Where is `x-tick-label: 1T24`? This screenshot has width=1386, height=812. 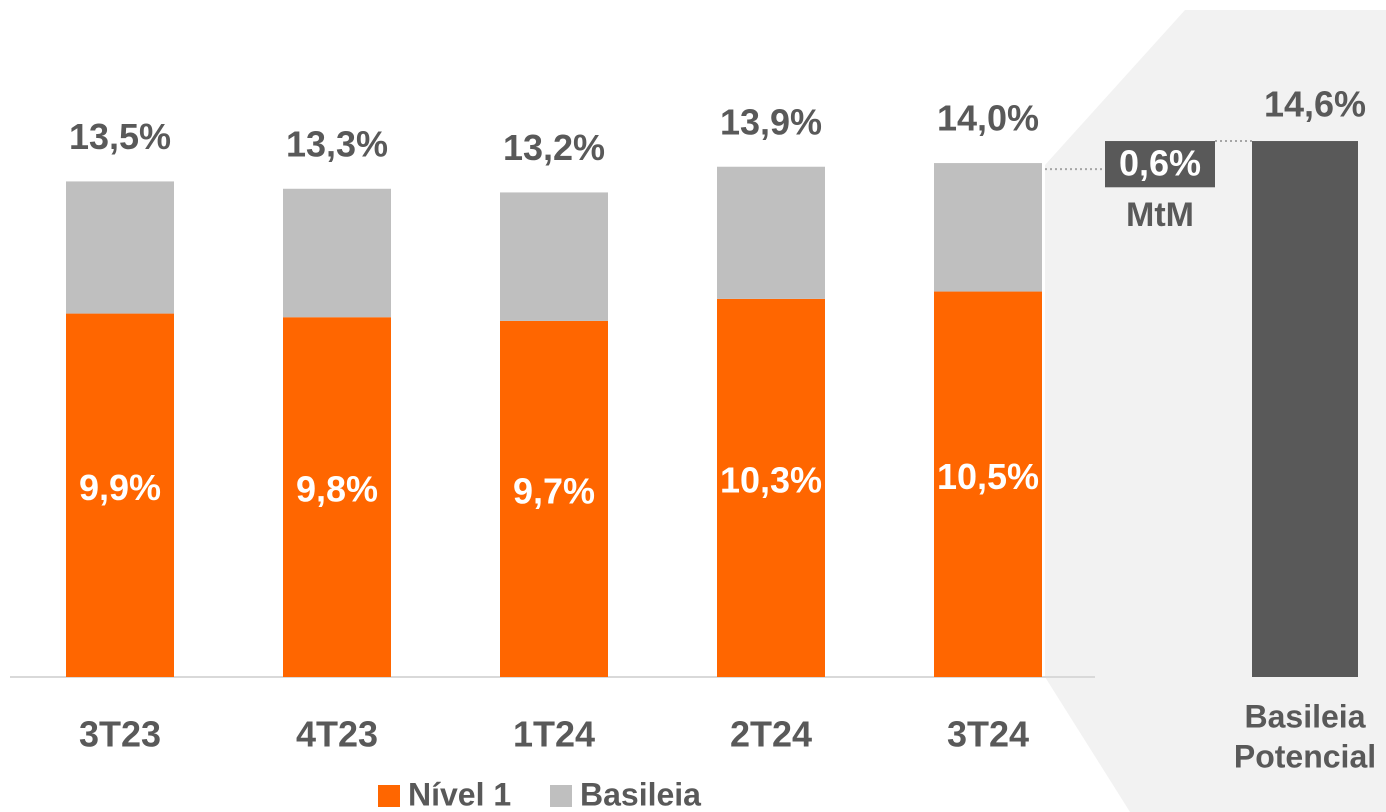 x-tick-label: 1T24 is located at coordinates (554, 734).